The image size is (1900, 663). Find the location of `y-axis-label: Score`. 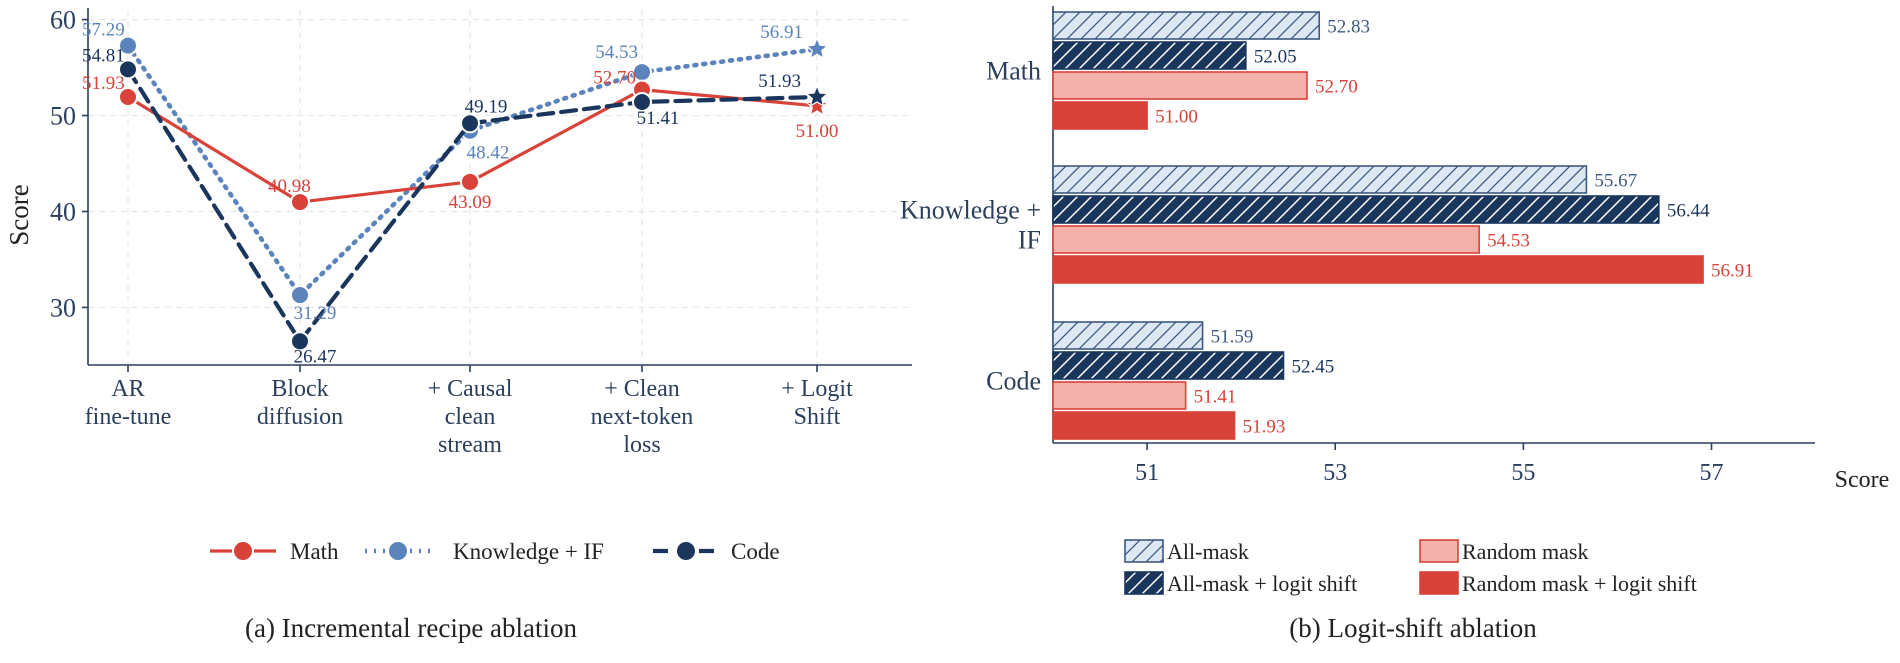

y-axis-label: Score is located at coordinates (19, 214).